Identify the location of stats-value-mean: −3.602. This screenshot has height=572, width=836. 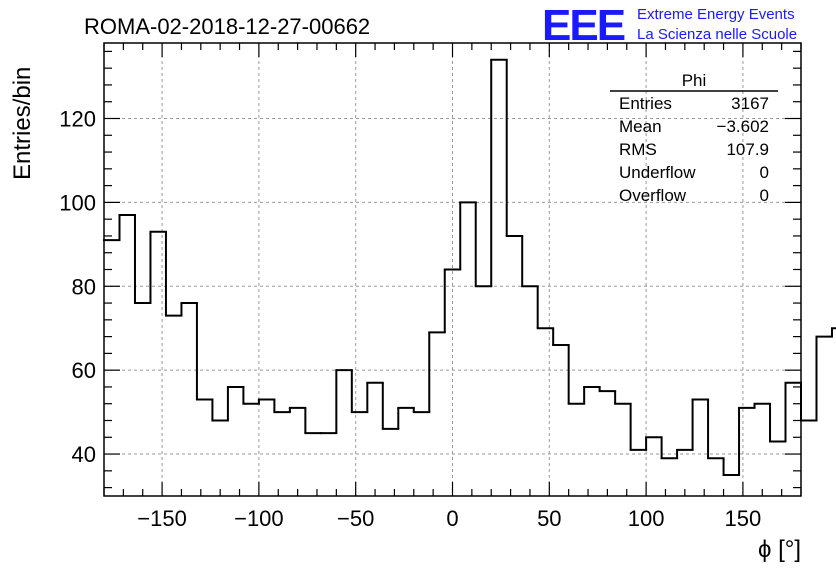
(743, 126).